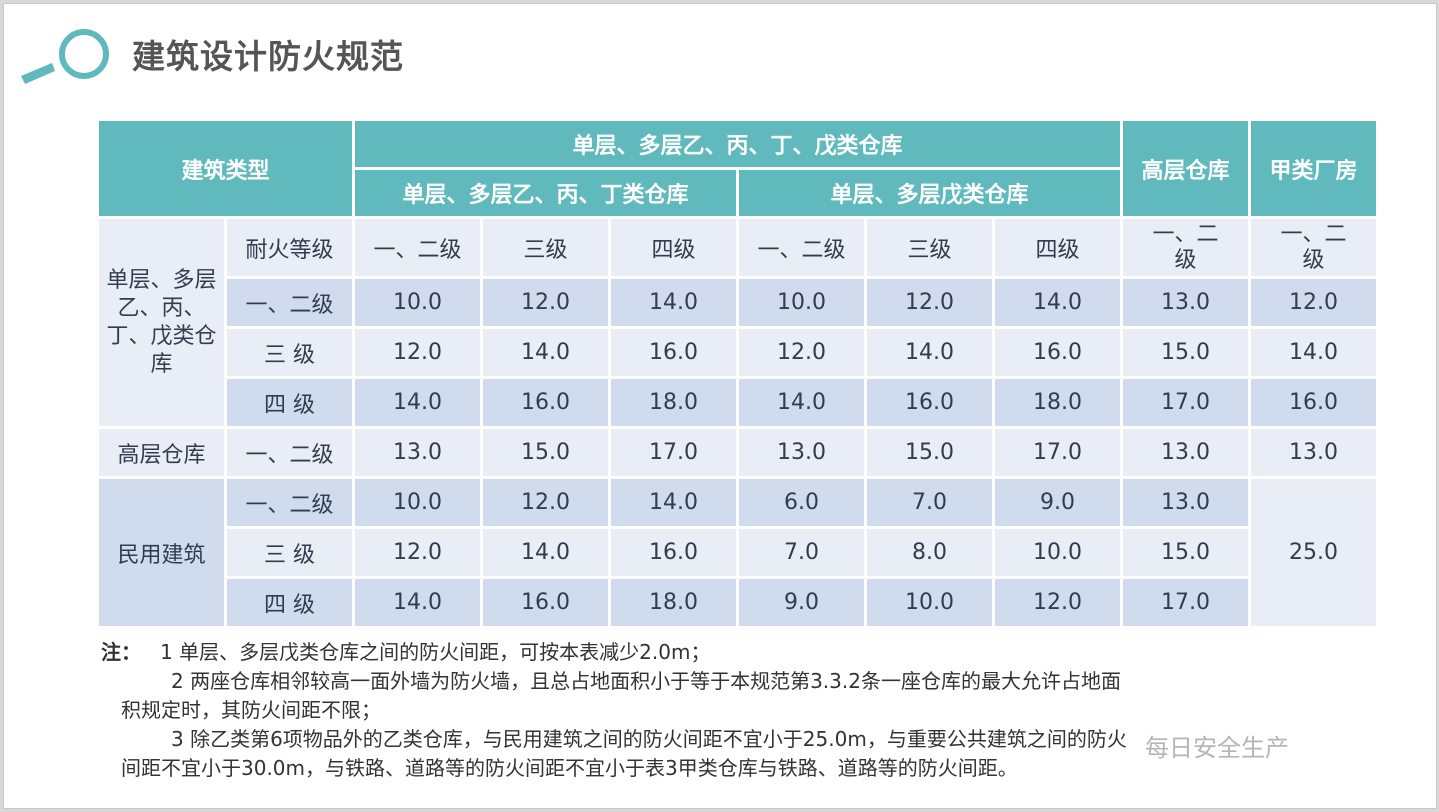  What do you see at coordinates (268, 56) in the screenshot?
I see `page-title: 建筑设计防火规范` at bounding box center [268, 56].